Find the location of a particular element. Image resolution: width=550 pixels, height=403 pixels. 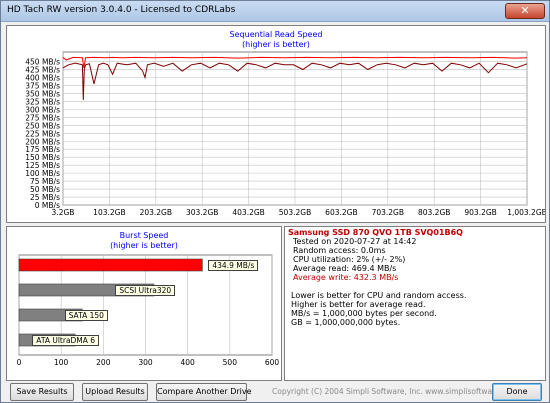

x-tick-label: 903.2GB is located at coordinates (480, 212).